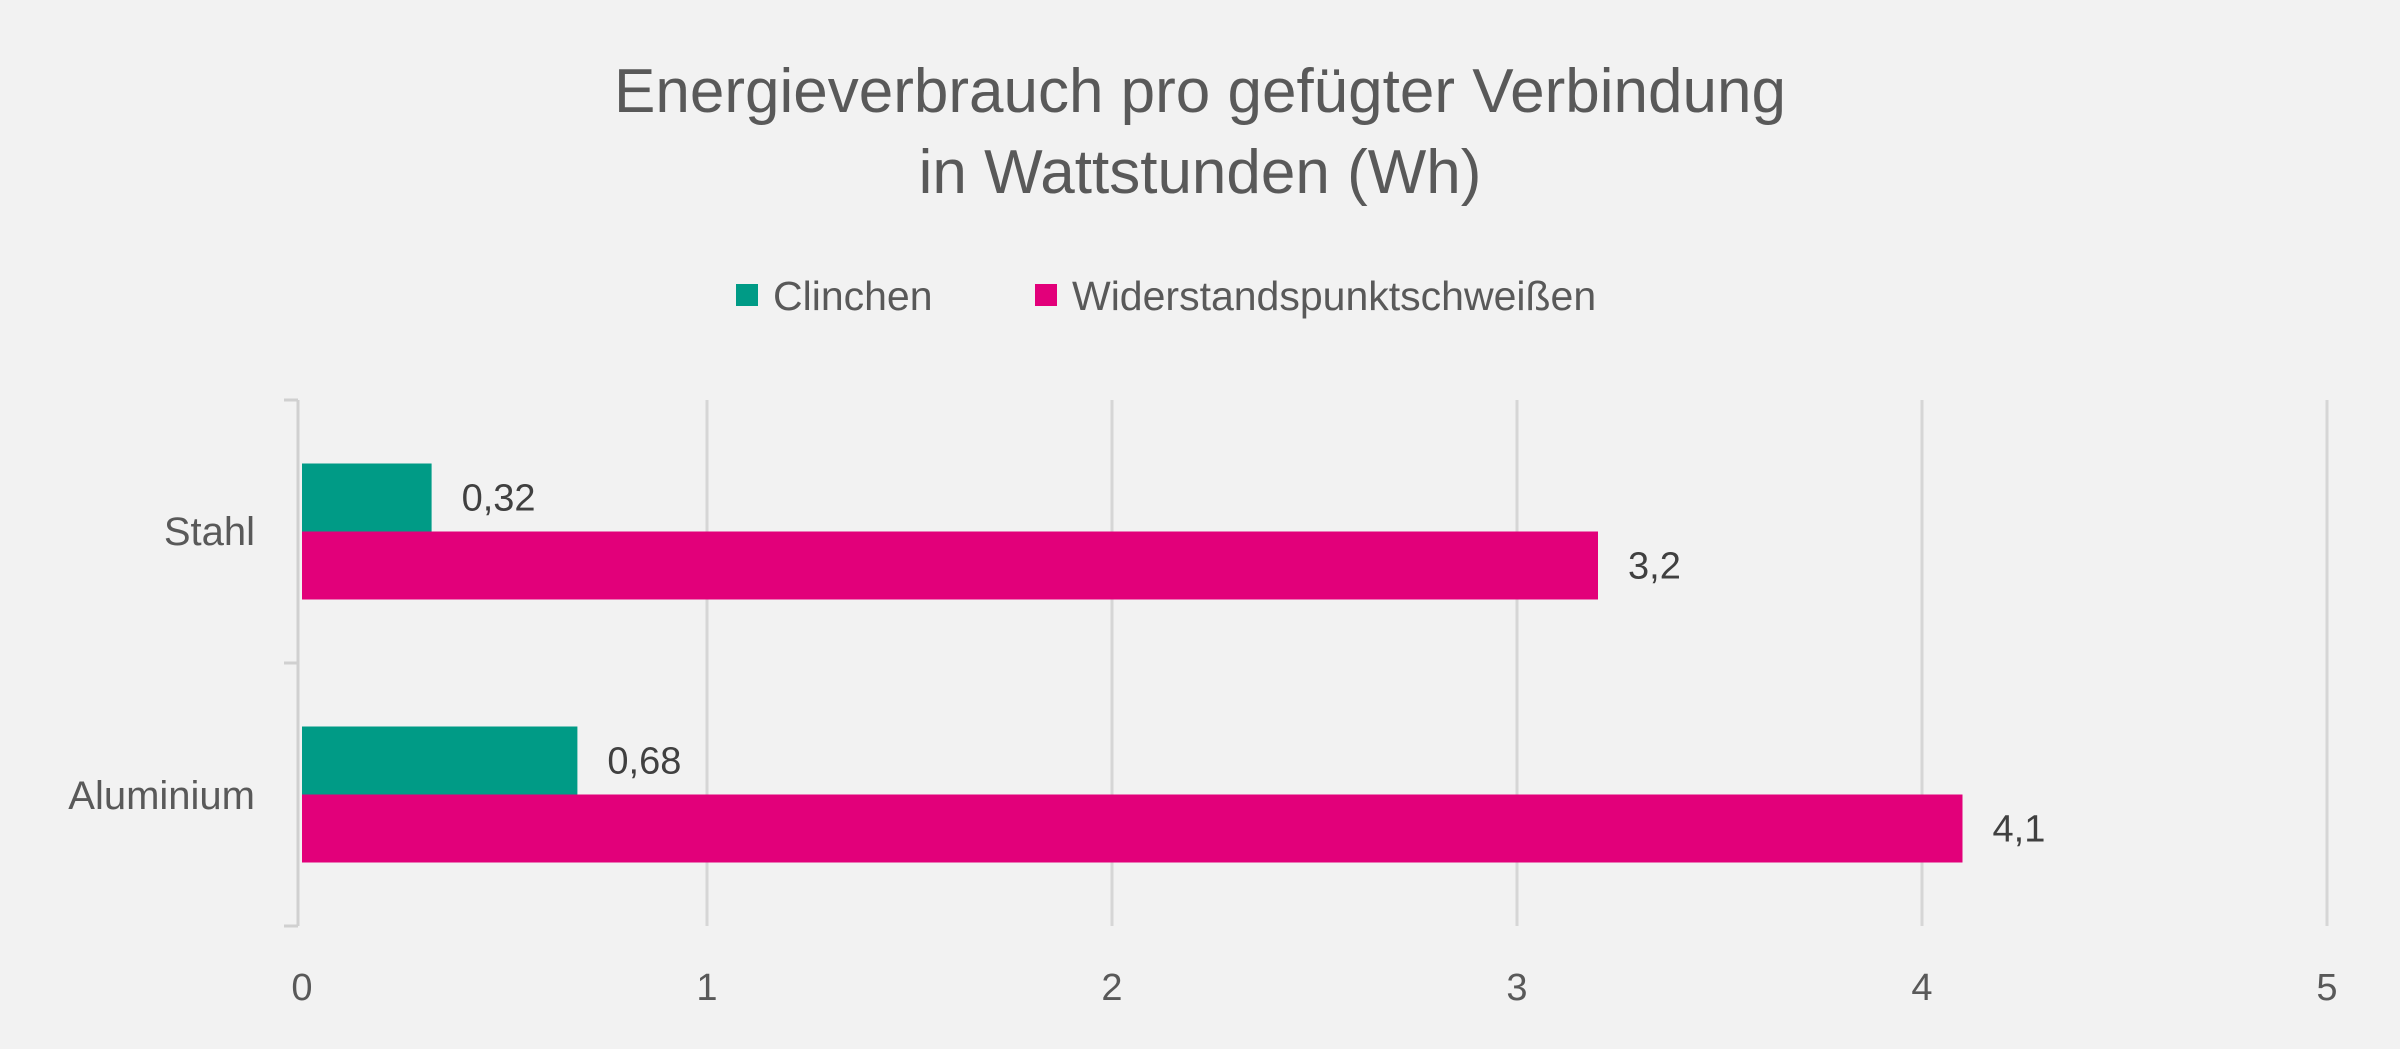 Image resolution: width=2400 pixels, height=1049 pixels. I want to click on category-label-aluminium: Aluminium, so click(161, 796).